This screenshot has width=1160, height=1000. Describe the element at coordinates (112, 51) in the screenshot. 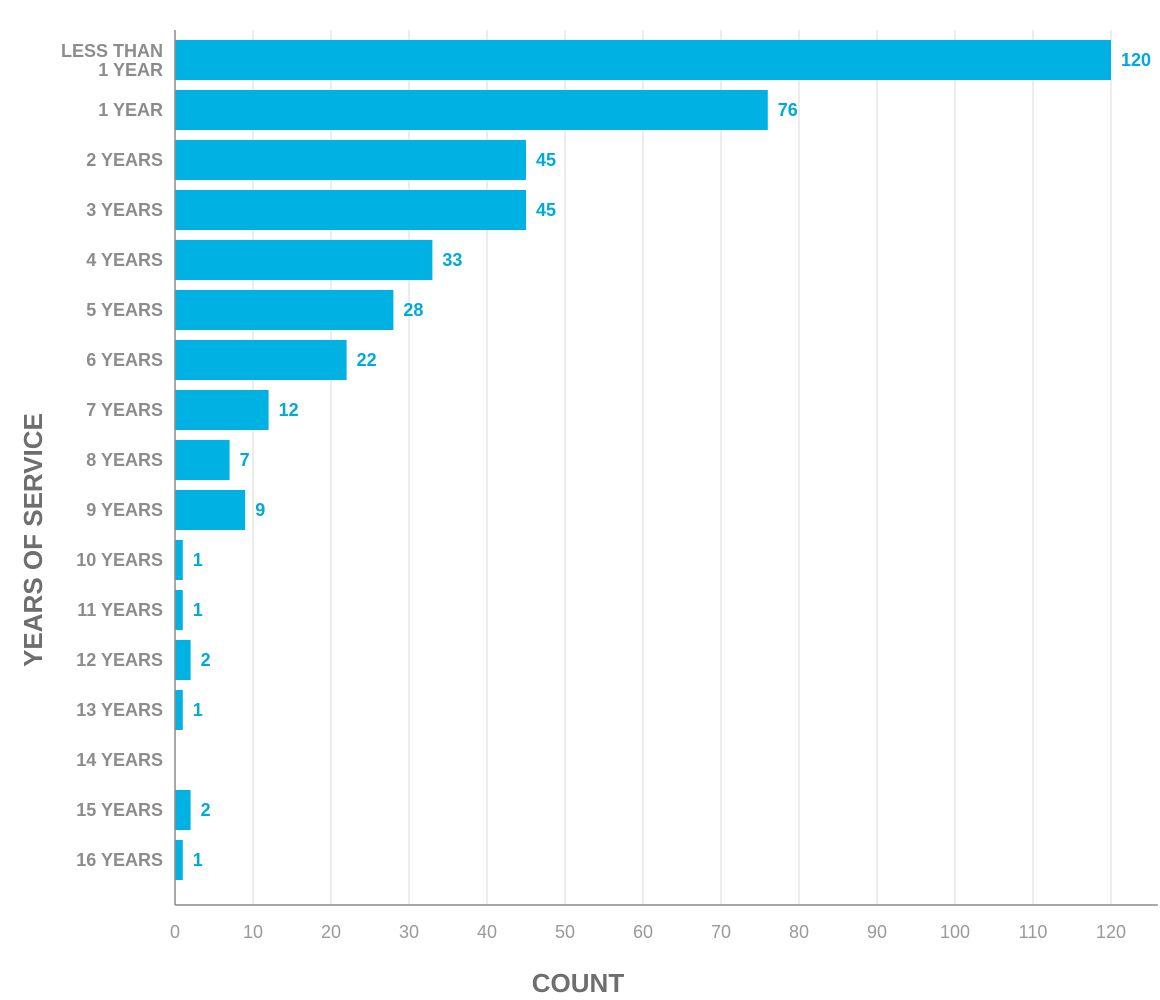

I see `category-label: LESS THAN` at that location.